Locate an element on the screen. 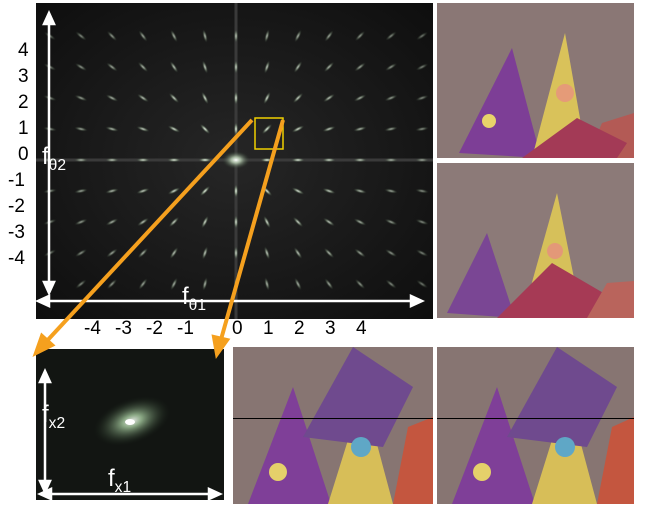 The image size is (645, 508). y-tick-label: 2 is located at coordinates (23, 102).